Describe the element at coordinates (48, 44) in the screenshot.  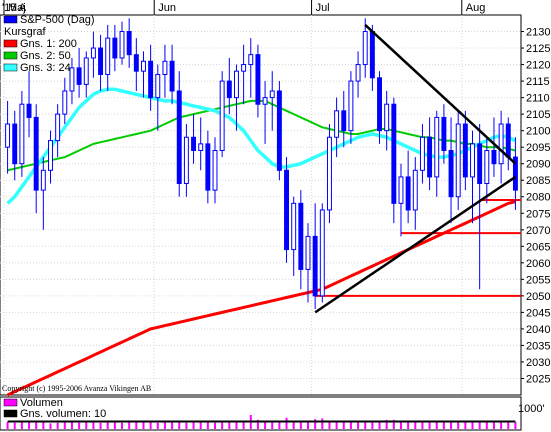
I see `legend-label-2: Gns. 1: 200` at that location.